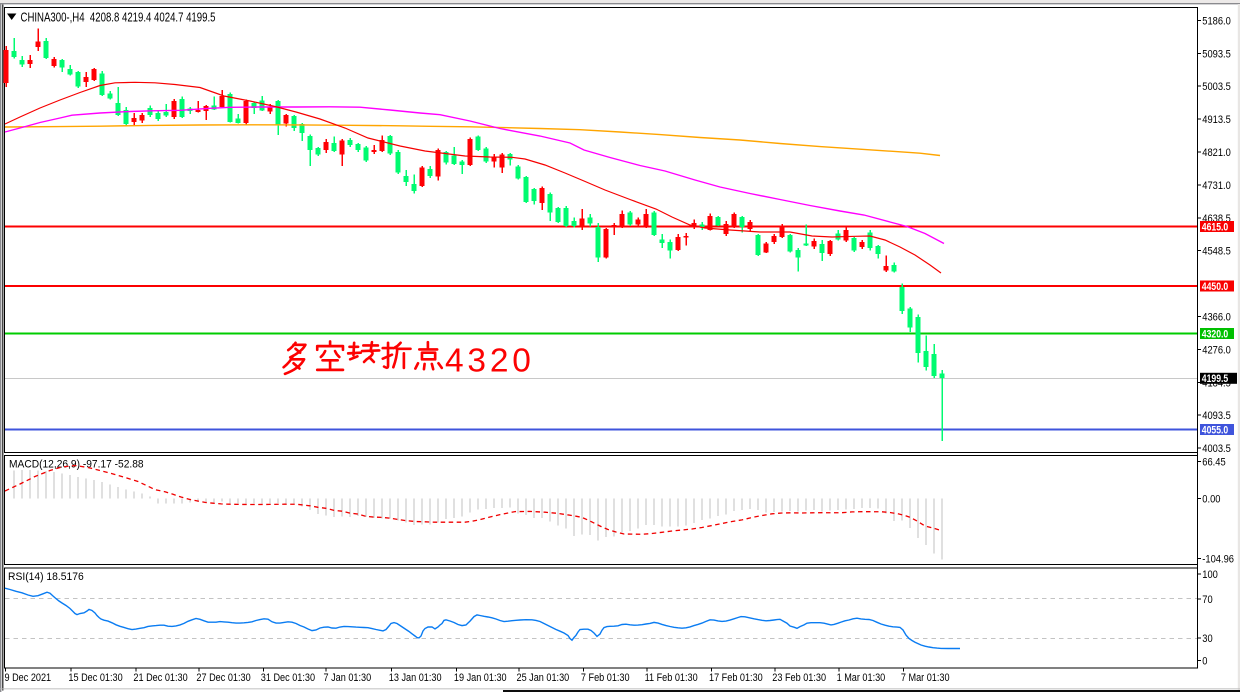 Image resolution: width=1240 pixels, height=692 pixels. I want to click on svg-text: 19 Jan 01:30, so click(480, 678).